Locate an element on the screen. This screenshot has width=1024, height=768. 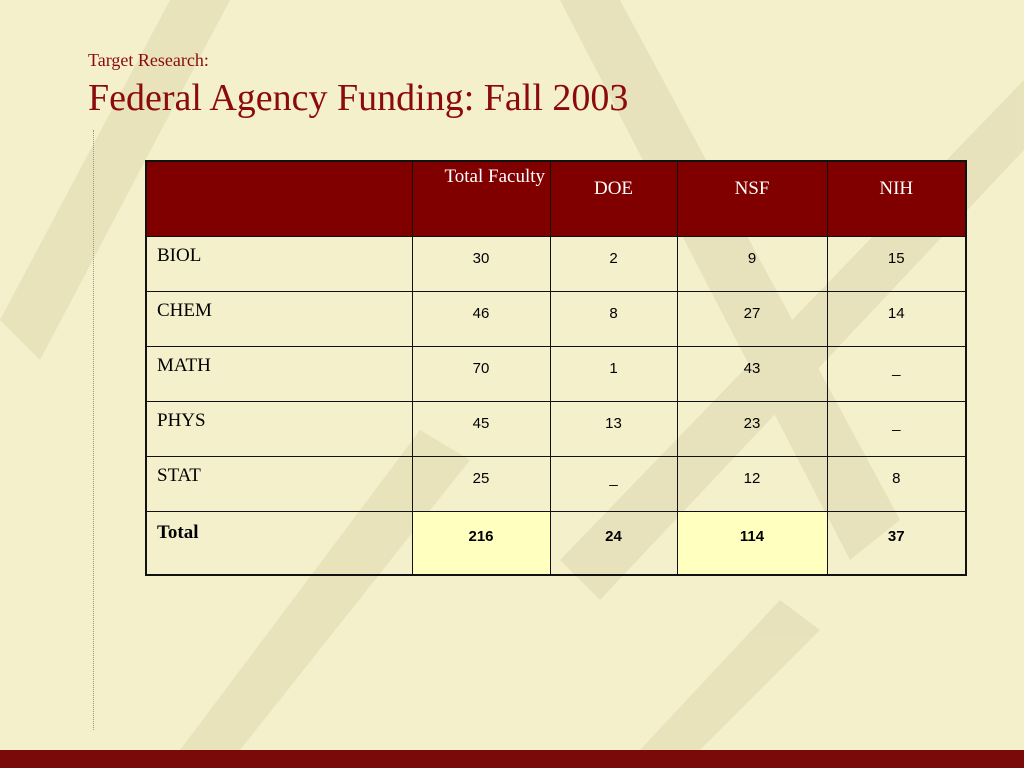
column-header: Total Faculty is located at coordinates (481, 198).